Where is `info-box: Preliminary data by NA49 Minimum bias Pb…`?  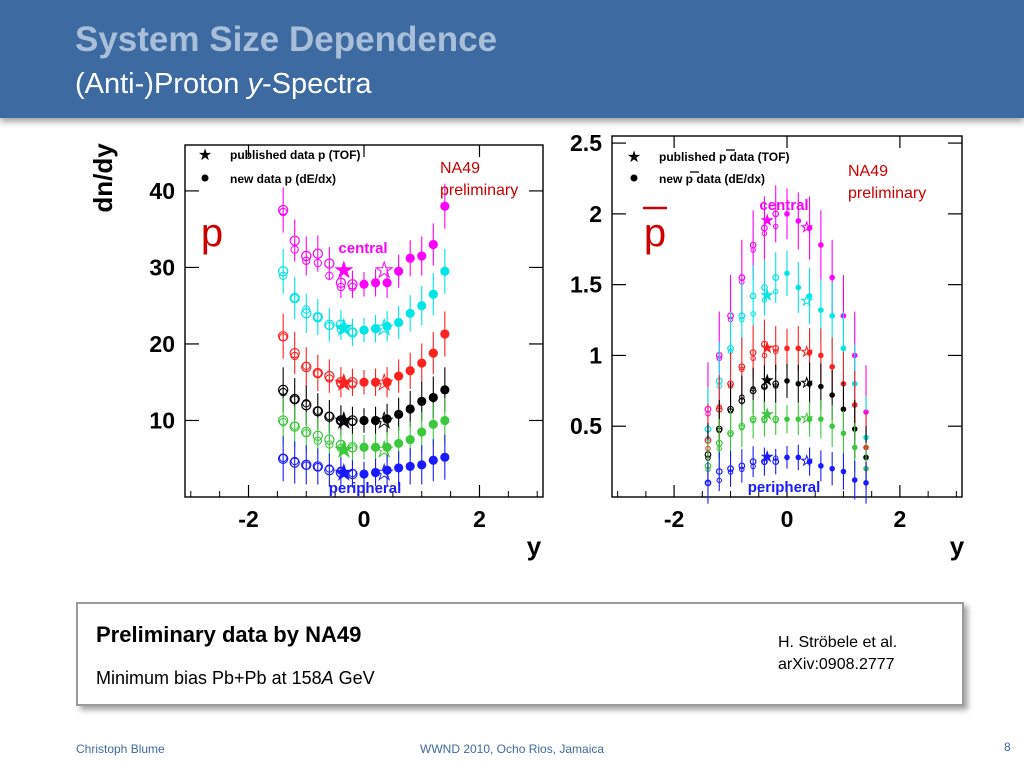 info-box: Preliminary data by NA49 Minimum bias Pb… is located at coordinates (520, 654).